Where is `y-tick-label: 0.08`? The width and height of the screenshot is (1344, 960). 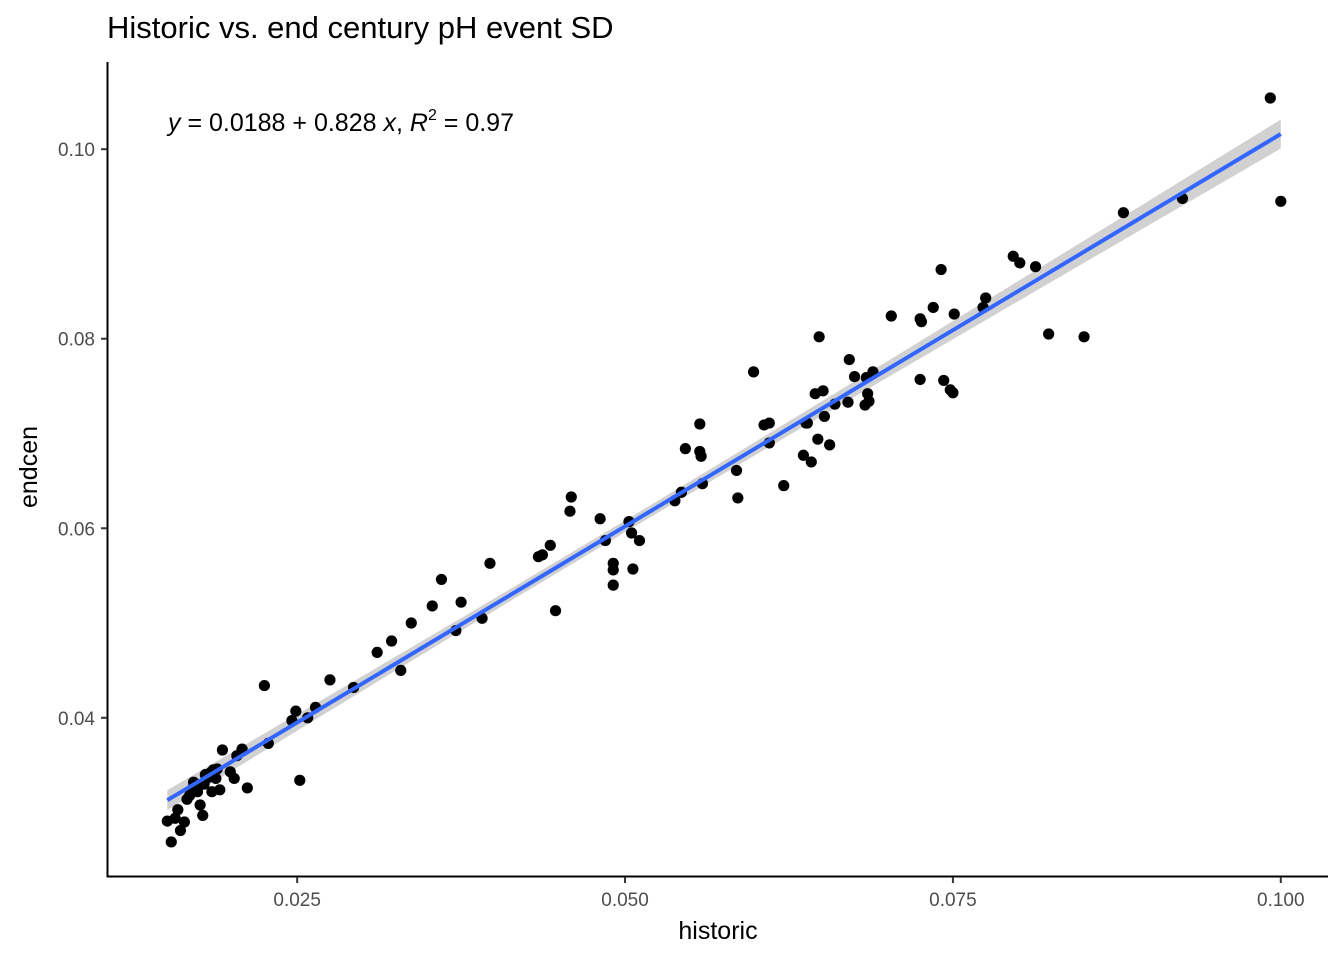 y-tick-label: 0.08 is located at coordinates (76, 340).